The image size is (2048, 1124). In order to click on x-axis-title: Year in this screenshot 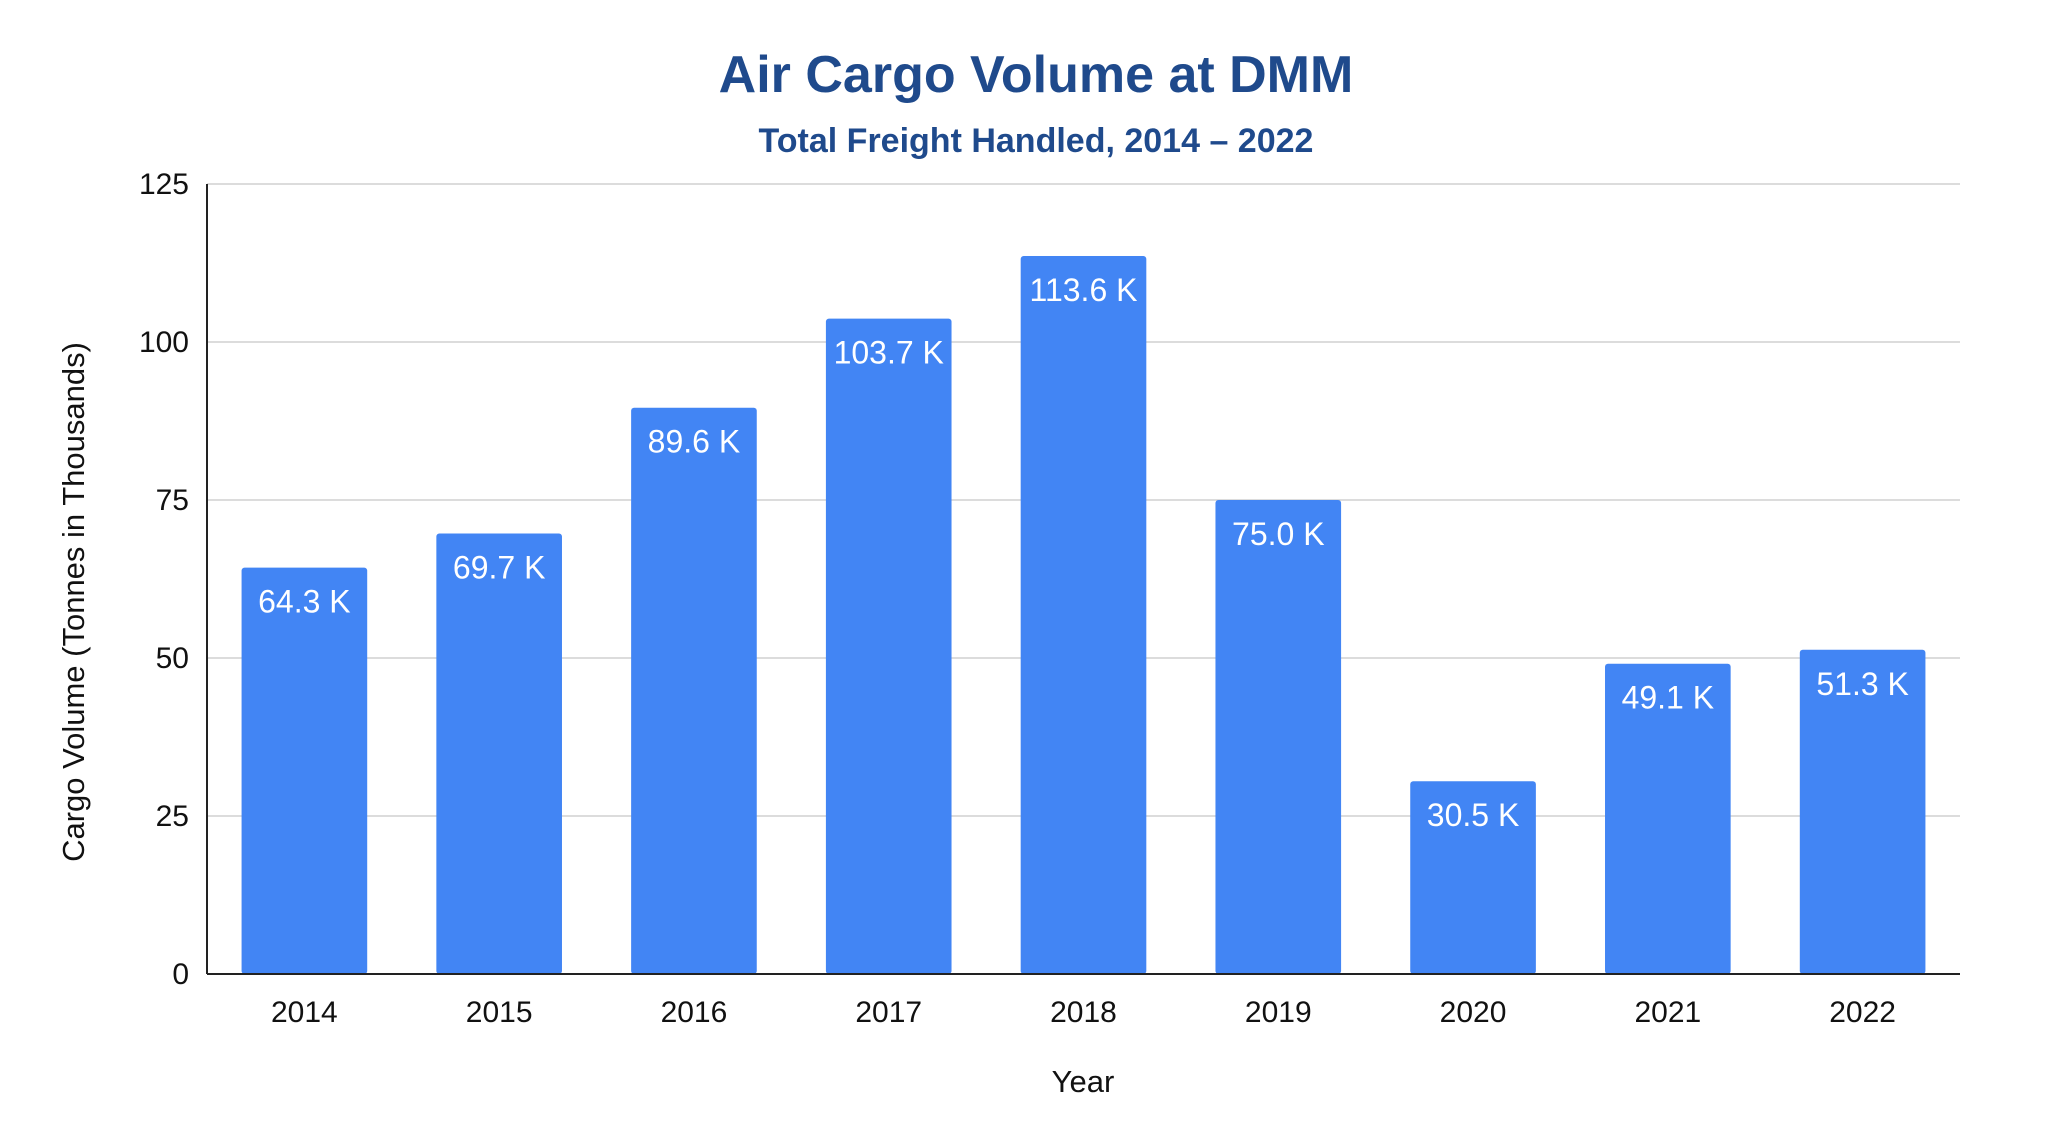, I will do `click(1083, 1081)`.